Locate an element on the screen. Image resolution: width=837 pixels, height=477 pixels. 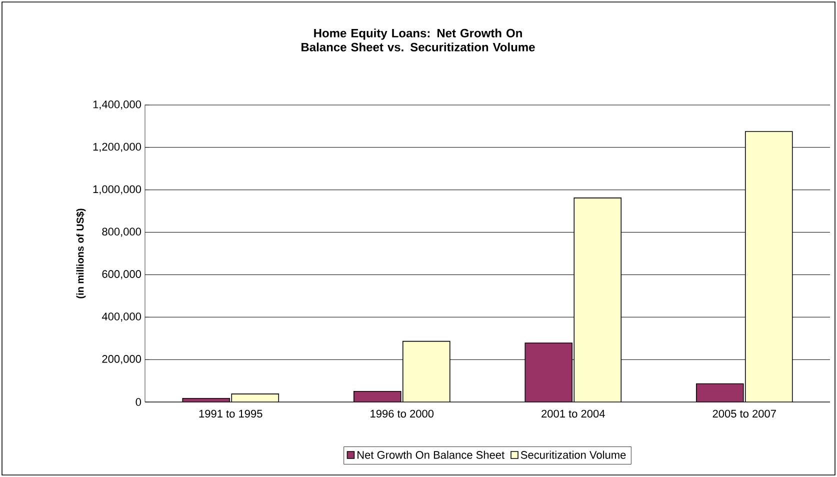
y-tick-label: 1,400,000 is located at coordinates (117, 105).